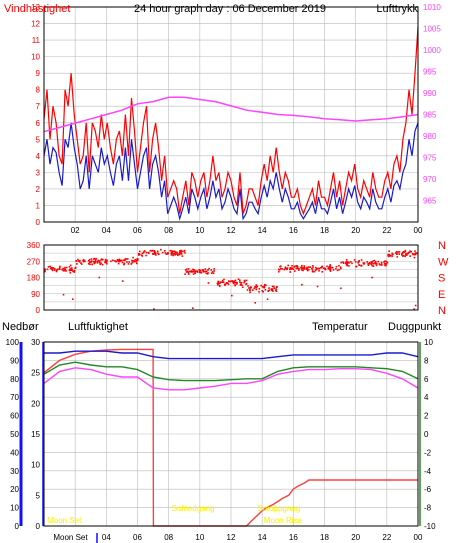  I want to click on temperature-tick-label: -2, so click(428, 452).